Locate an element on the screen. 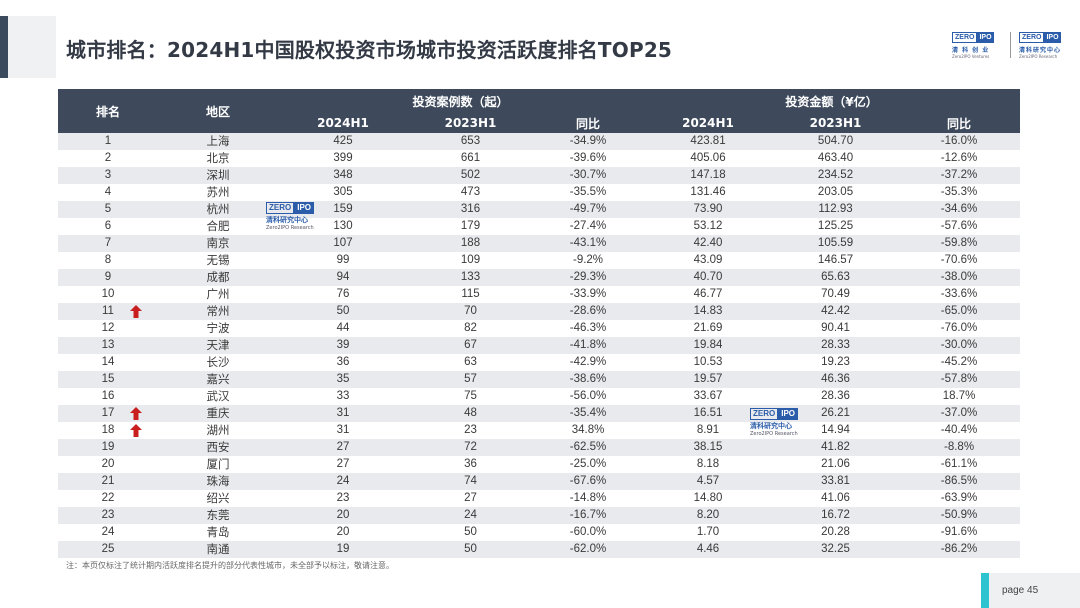 This screenshot has height=608, width=1080. cell-amount-yoy: 18.7% is located at coordinates (959, 396).